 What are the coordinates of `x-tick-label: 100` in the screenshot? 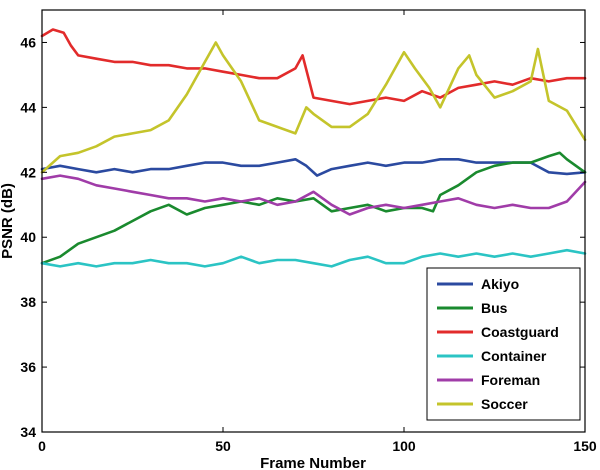 It's located at (404, 446).